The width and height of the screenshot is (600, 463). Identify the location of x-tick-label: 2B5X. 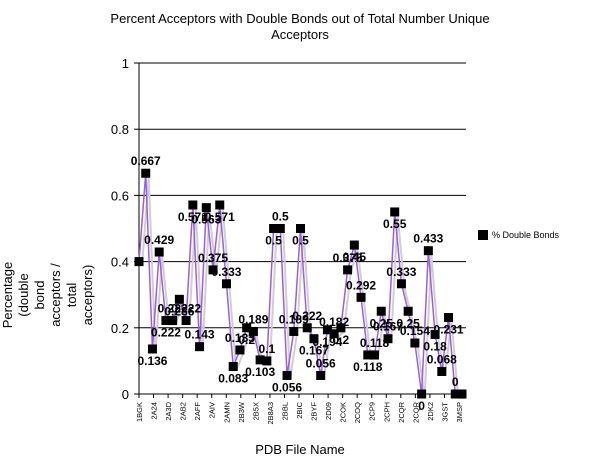
(255, 411).